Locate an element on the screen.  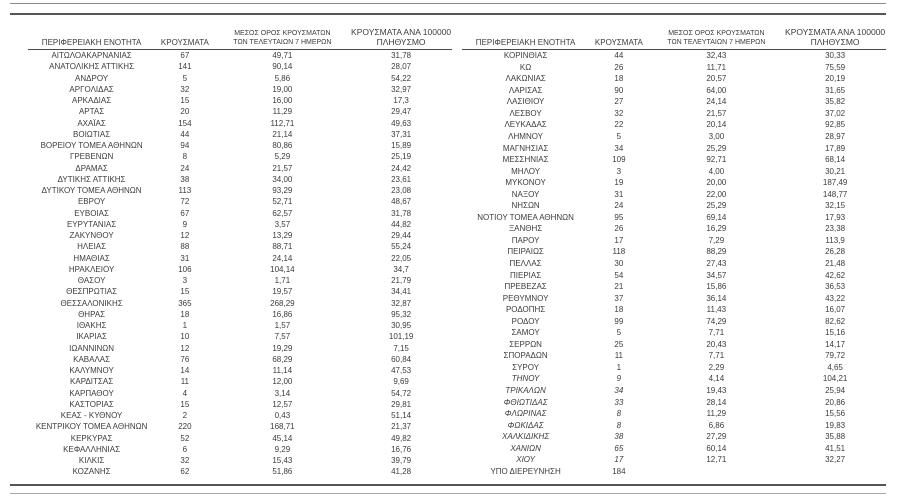
cases-cell: 33 is located at coordinates (619, 402).